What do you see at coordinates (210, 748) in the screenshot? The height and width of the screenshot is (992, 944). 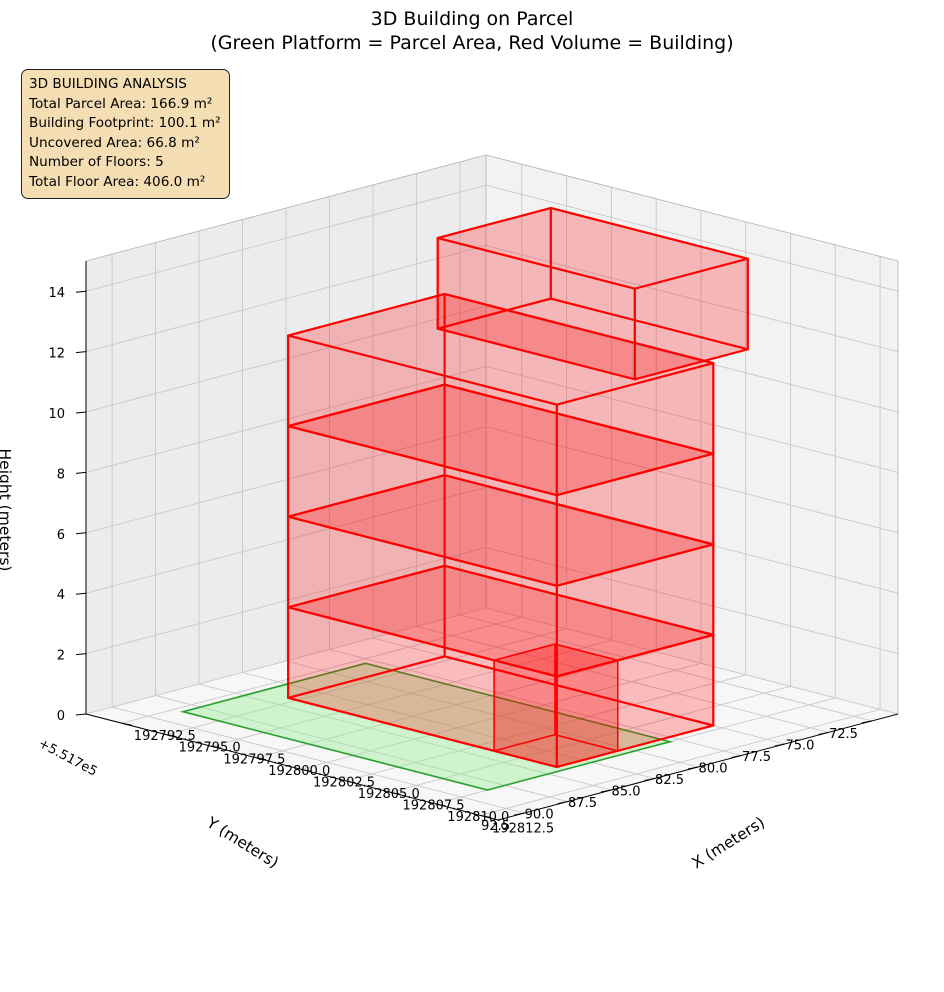 I see `x-tick-label: 192795.0` at bounding box center [210, 748].